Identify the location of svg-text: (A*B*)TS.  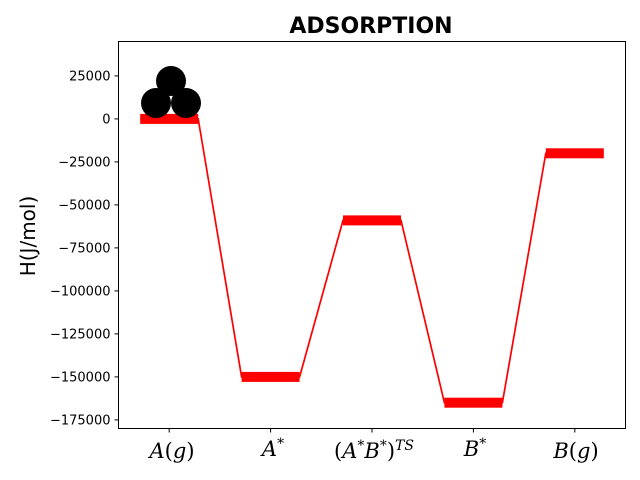
(374, 450).